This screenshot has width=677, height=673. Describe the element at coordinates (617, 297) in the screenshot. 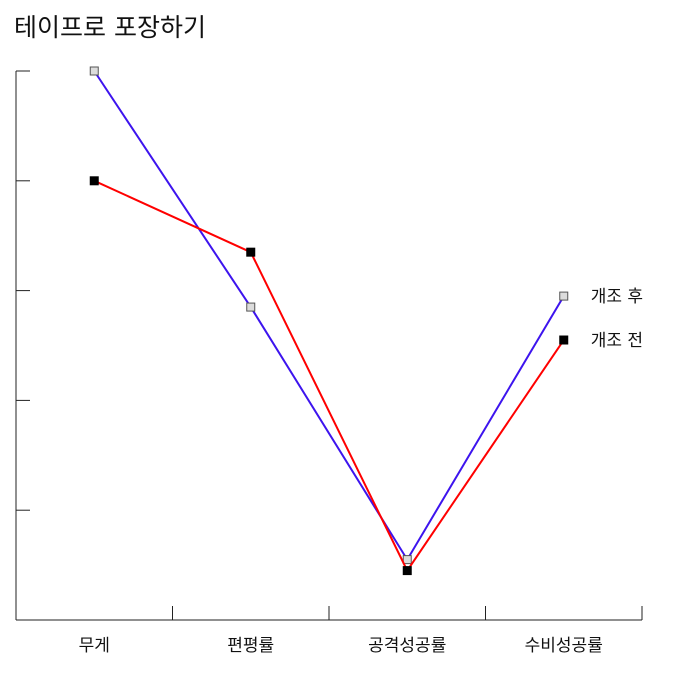

I see `legend-entry: 개조 후` at that location.